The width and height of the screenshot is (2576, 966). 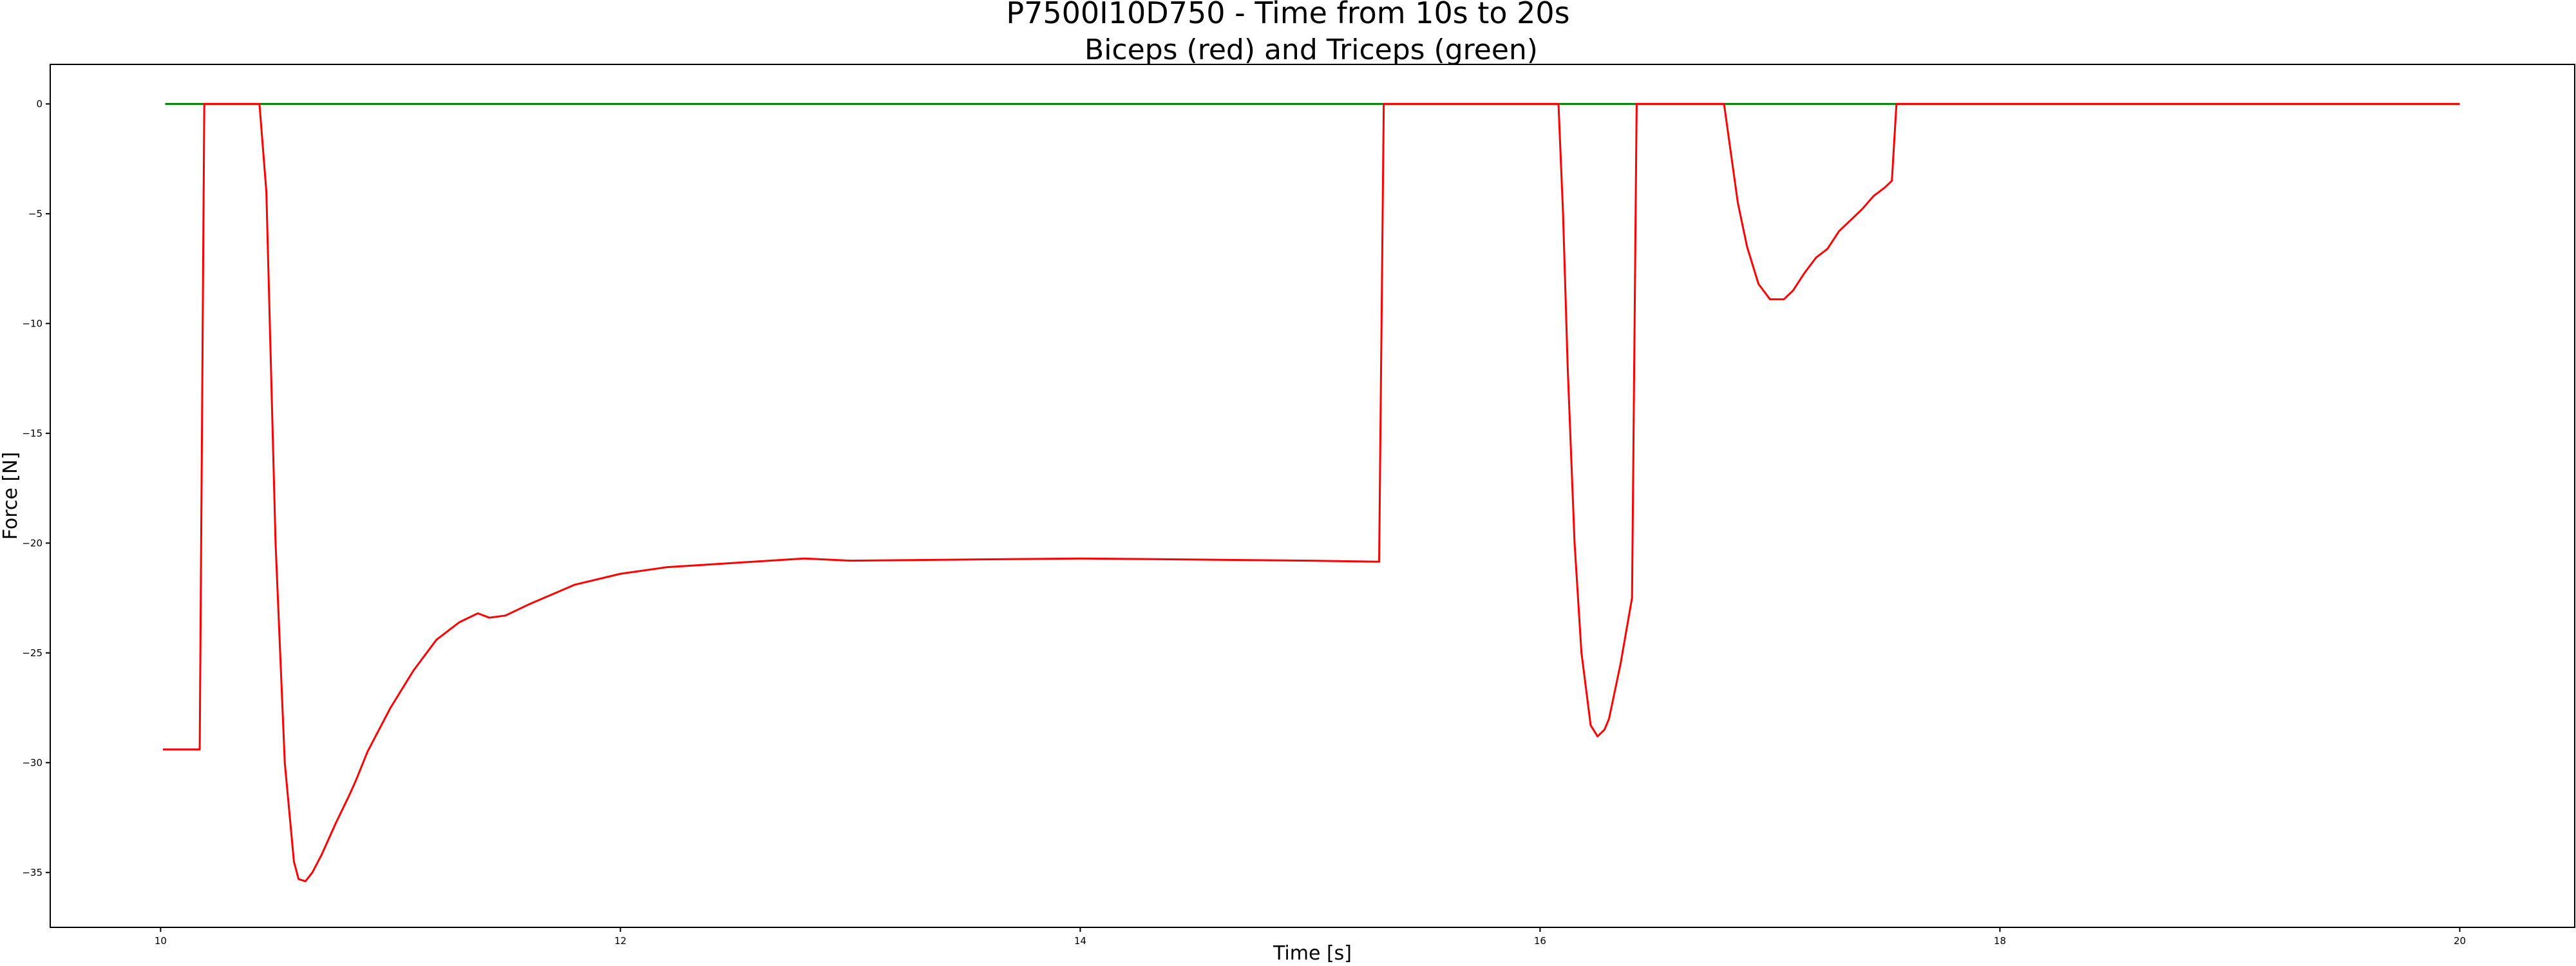 What do you see at coordinates (1311, 50) in the screenshot?
I see `chart-subtitle: Biceps (red) and Triceps (green)` at bounding box center [1311, 50].